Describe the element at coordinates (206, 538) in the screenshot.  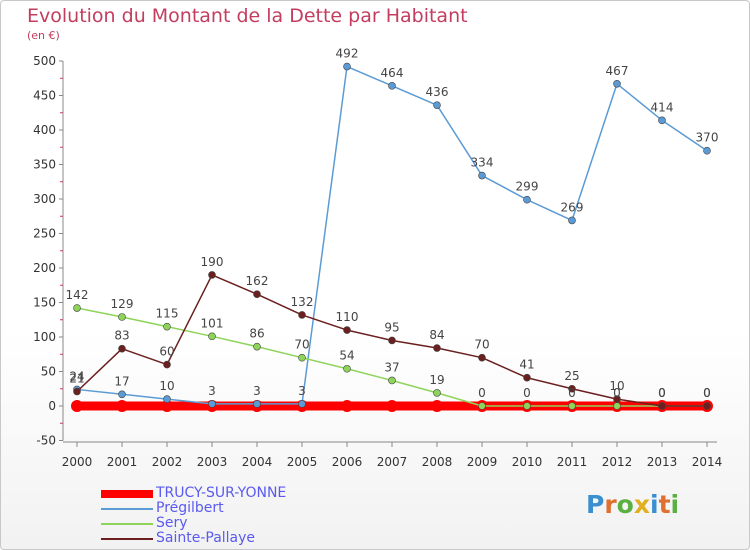
I see `legend-label-sainte-pallaye: Sainte-Pallaye` at that location.